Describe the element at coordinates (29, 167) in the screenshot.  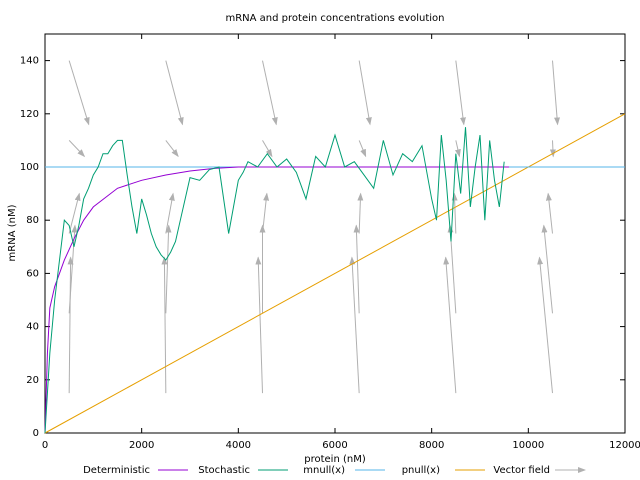
I see `y-tick-label: 100` at that location.